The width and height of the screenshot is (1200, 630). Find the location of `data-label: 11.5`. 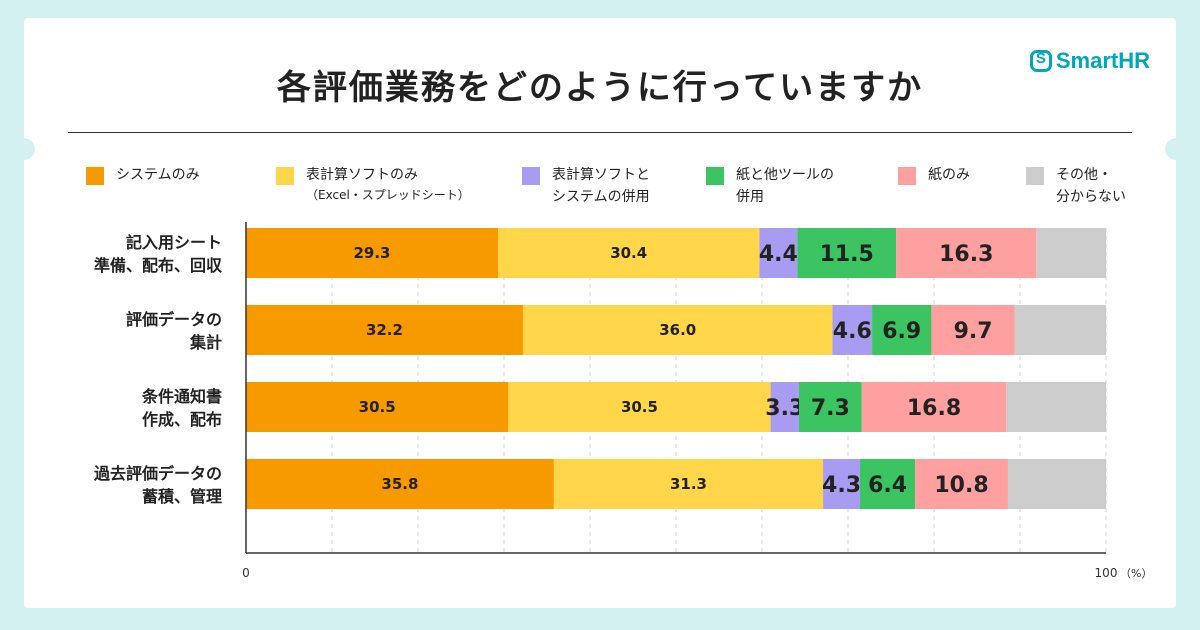

data-label: 11.5 is located at coordinates (847, 254).